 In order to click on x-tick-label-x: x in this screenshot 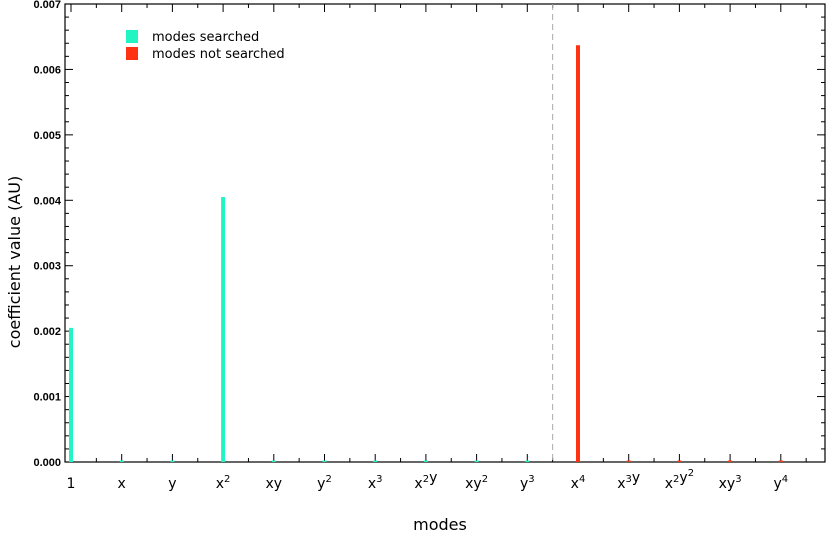, I will do `click(122, 484)`.